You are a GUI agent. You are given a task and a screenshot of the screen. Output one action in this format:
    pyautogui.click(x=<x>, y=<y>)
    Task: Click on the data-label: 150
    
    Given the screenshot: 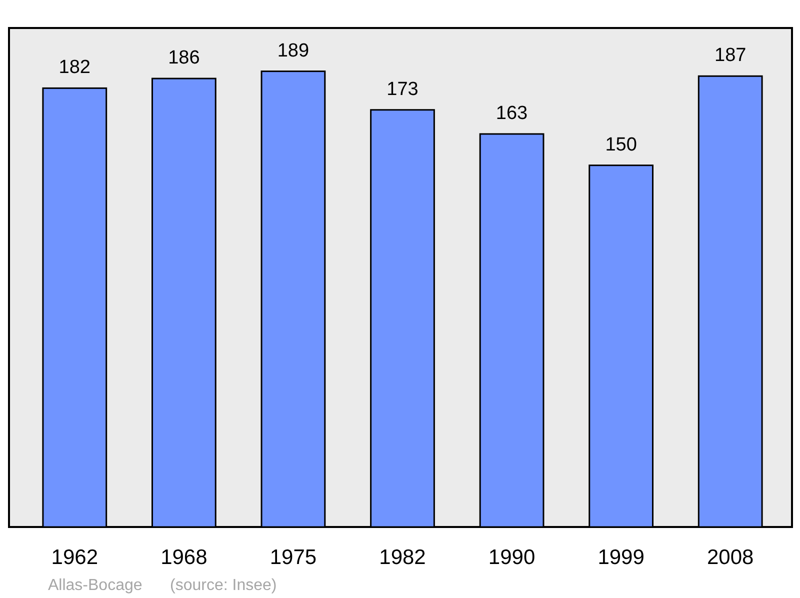 What is the action you would take?
    pyautogui.click(x=621, y=145)
    